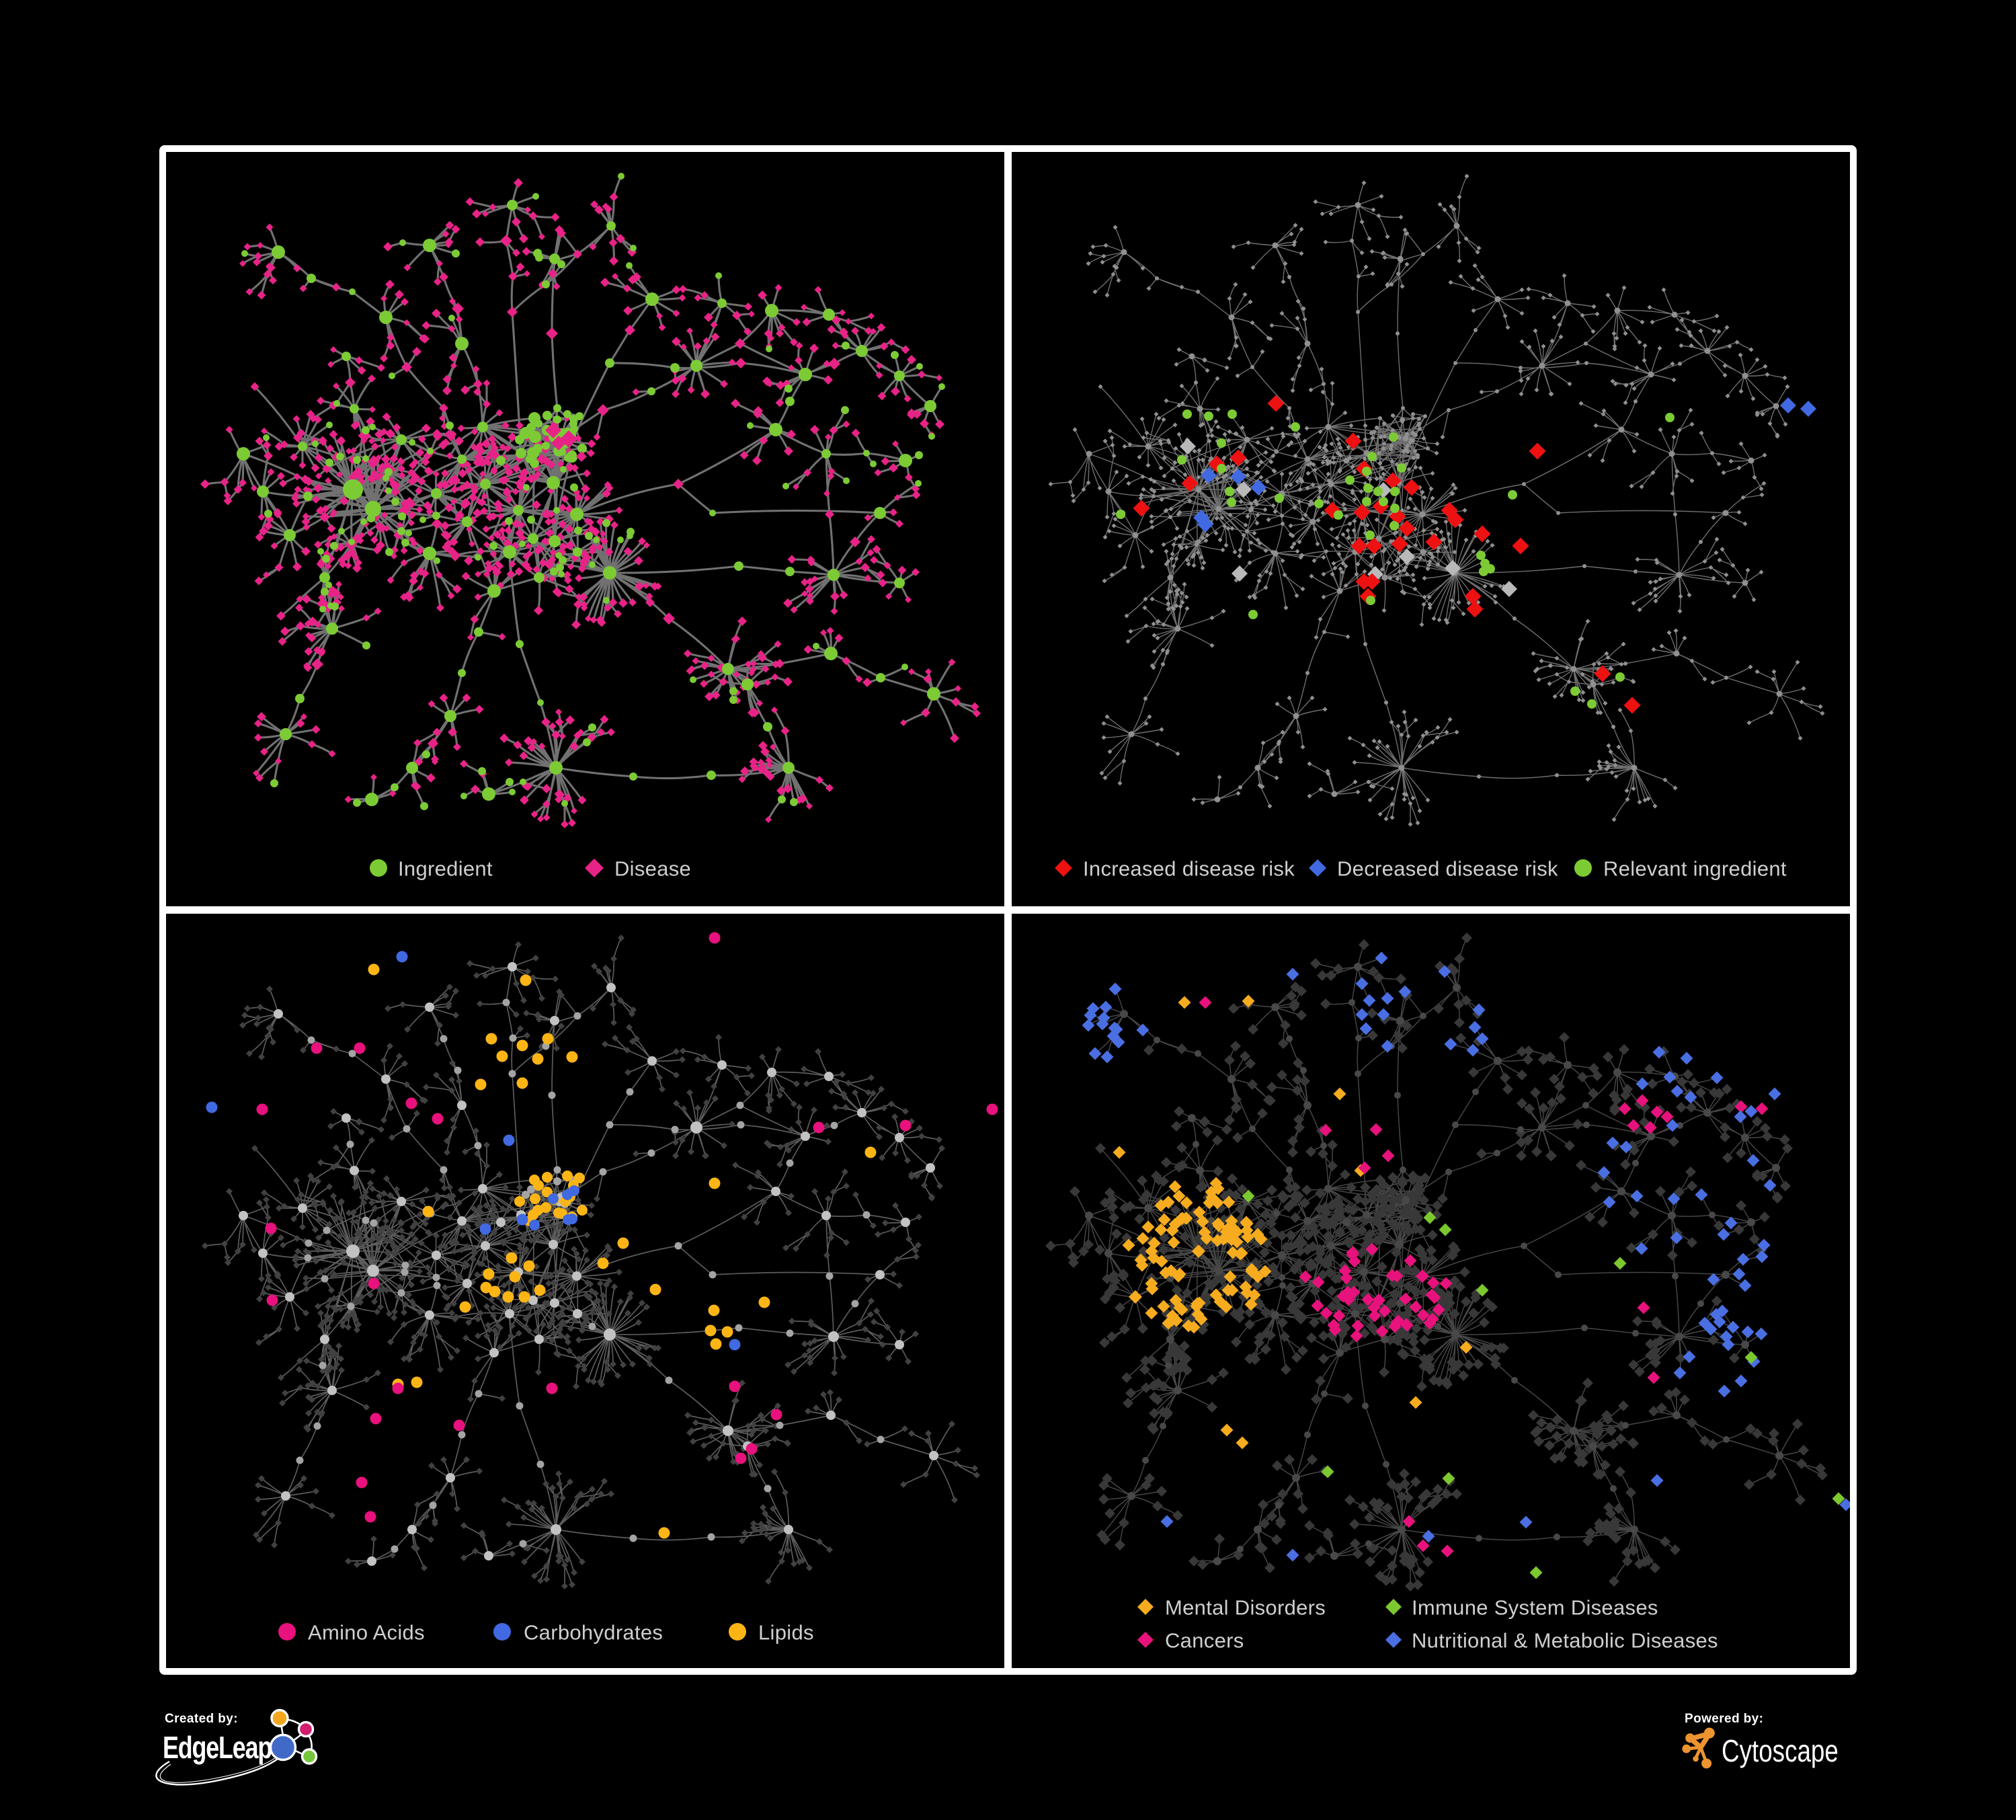 Image resolution: width=2016 pixels, height=1820 pixels. Describe the element at coordinates (1447, 869) in the screenshot. I see `svg-text: Decreased disease risk` at that location.